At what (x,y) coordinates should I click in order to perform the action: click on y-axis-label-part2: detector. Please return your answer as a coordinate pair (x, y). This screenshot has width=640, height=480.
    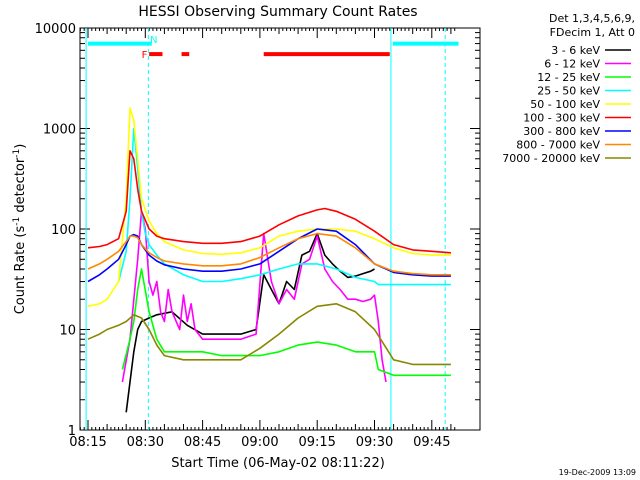
    Looking at the image, I should click on (20, 187).